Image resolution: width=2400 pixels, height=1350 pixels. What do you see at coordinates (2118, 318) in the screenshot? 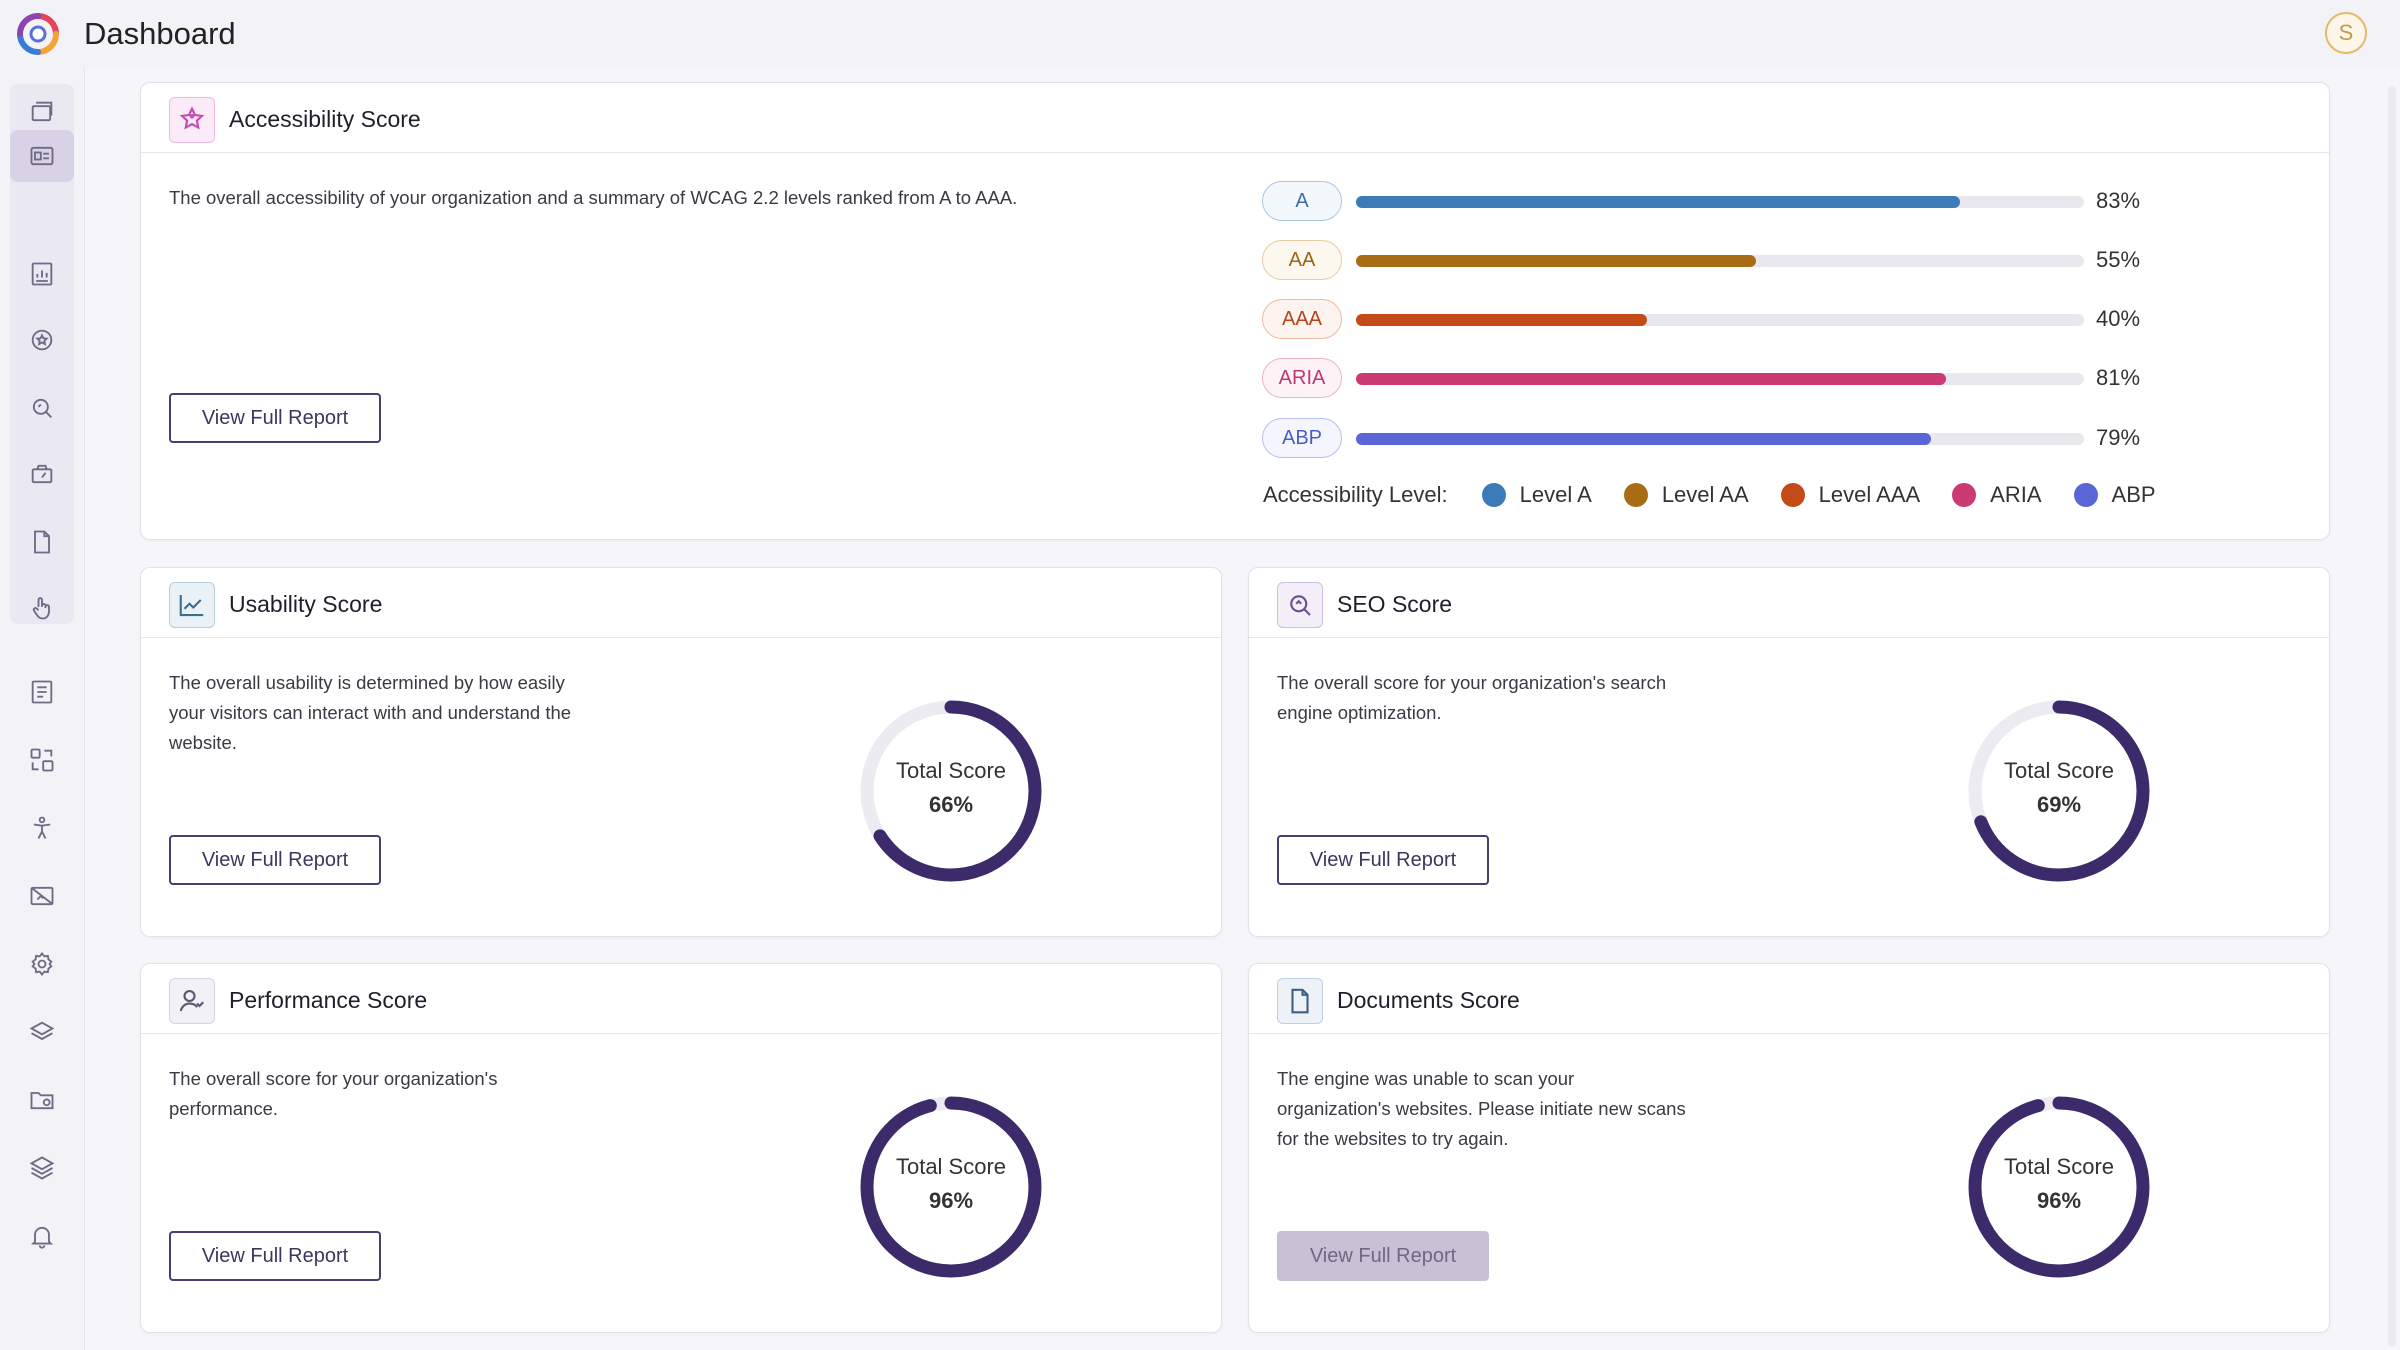
I see `percentage-value: 40%` at bounding box center [2118, 318].